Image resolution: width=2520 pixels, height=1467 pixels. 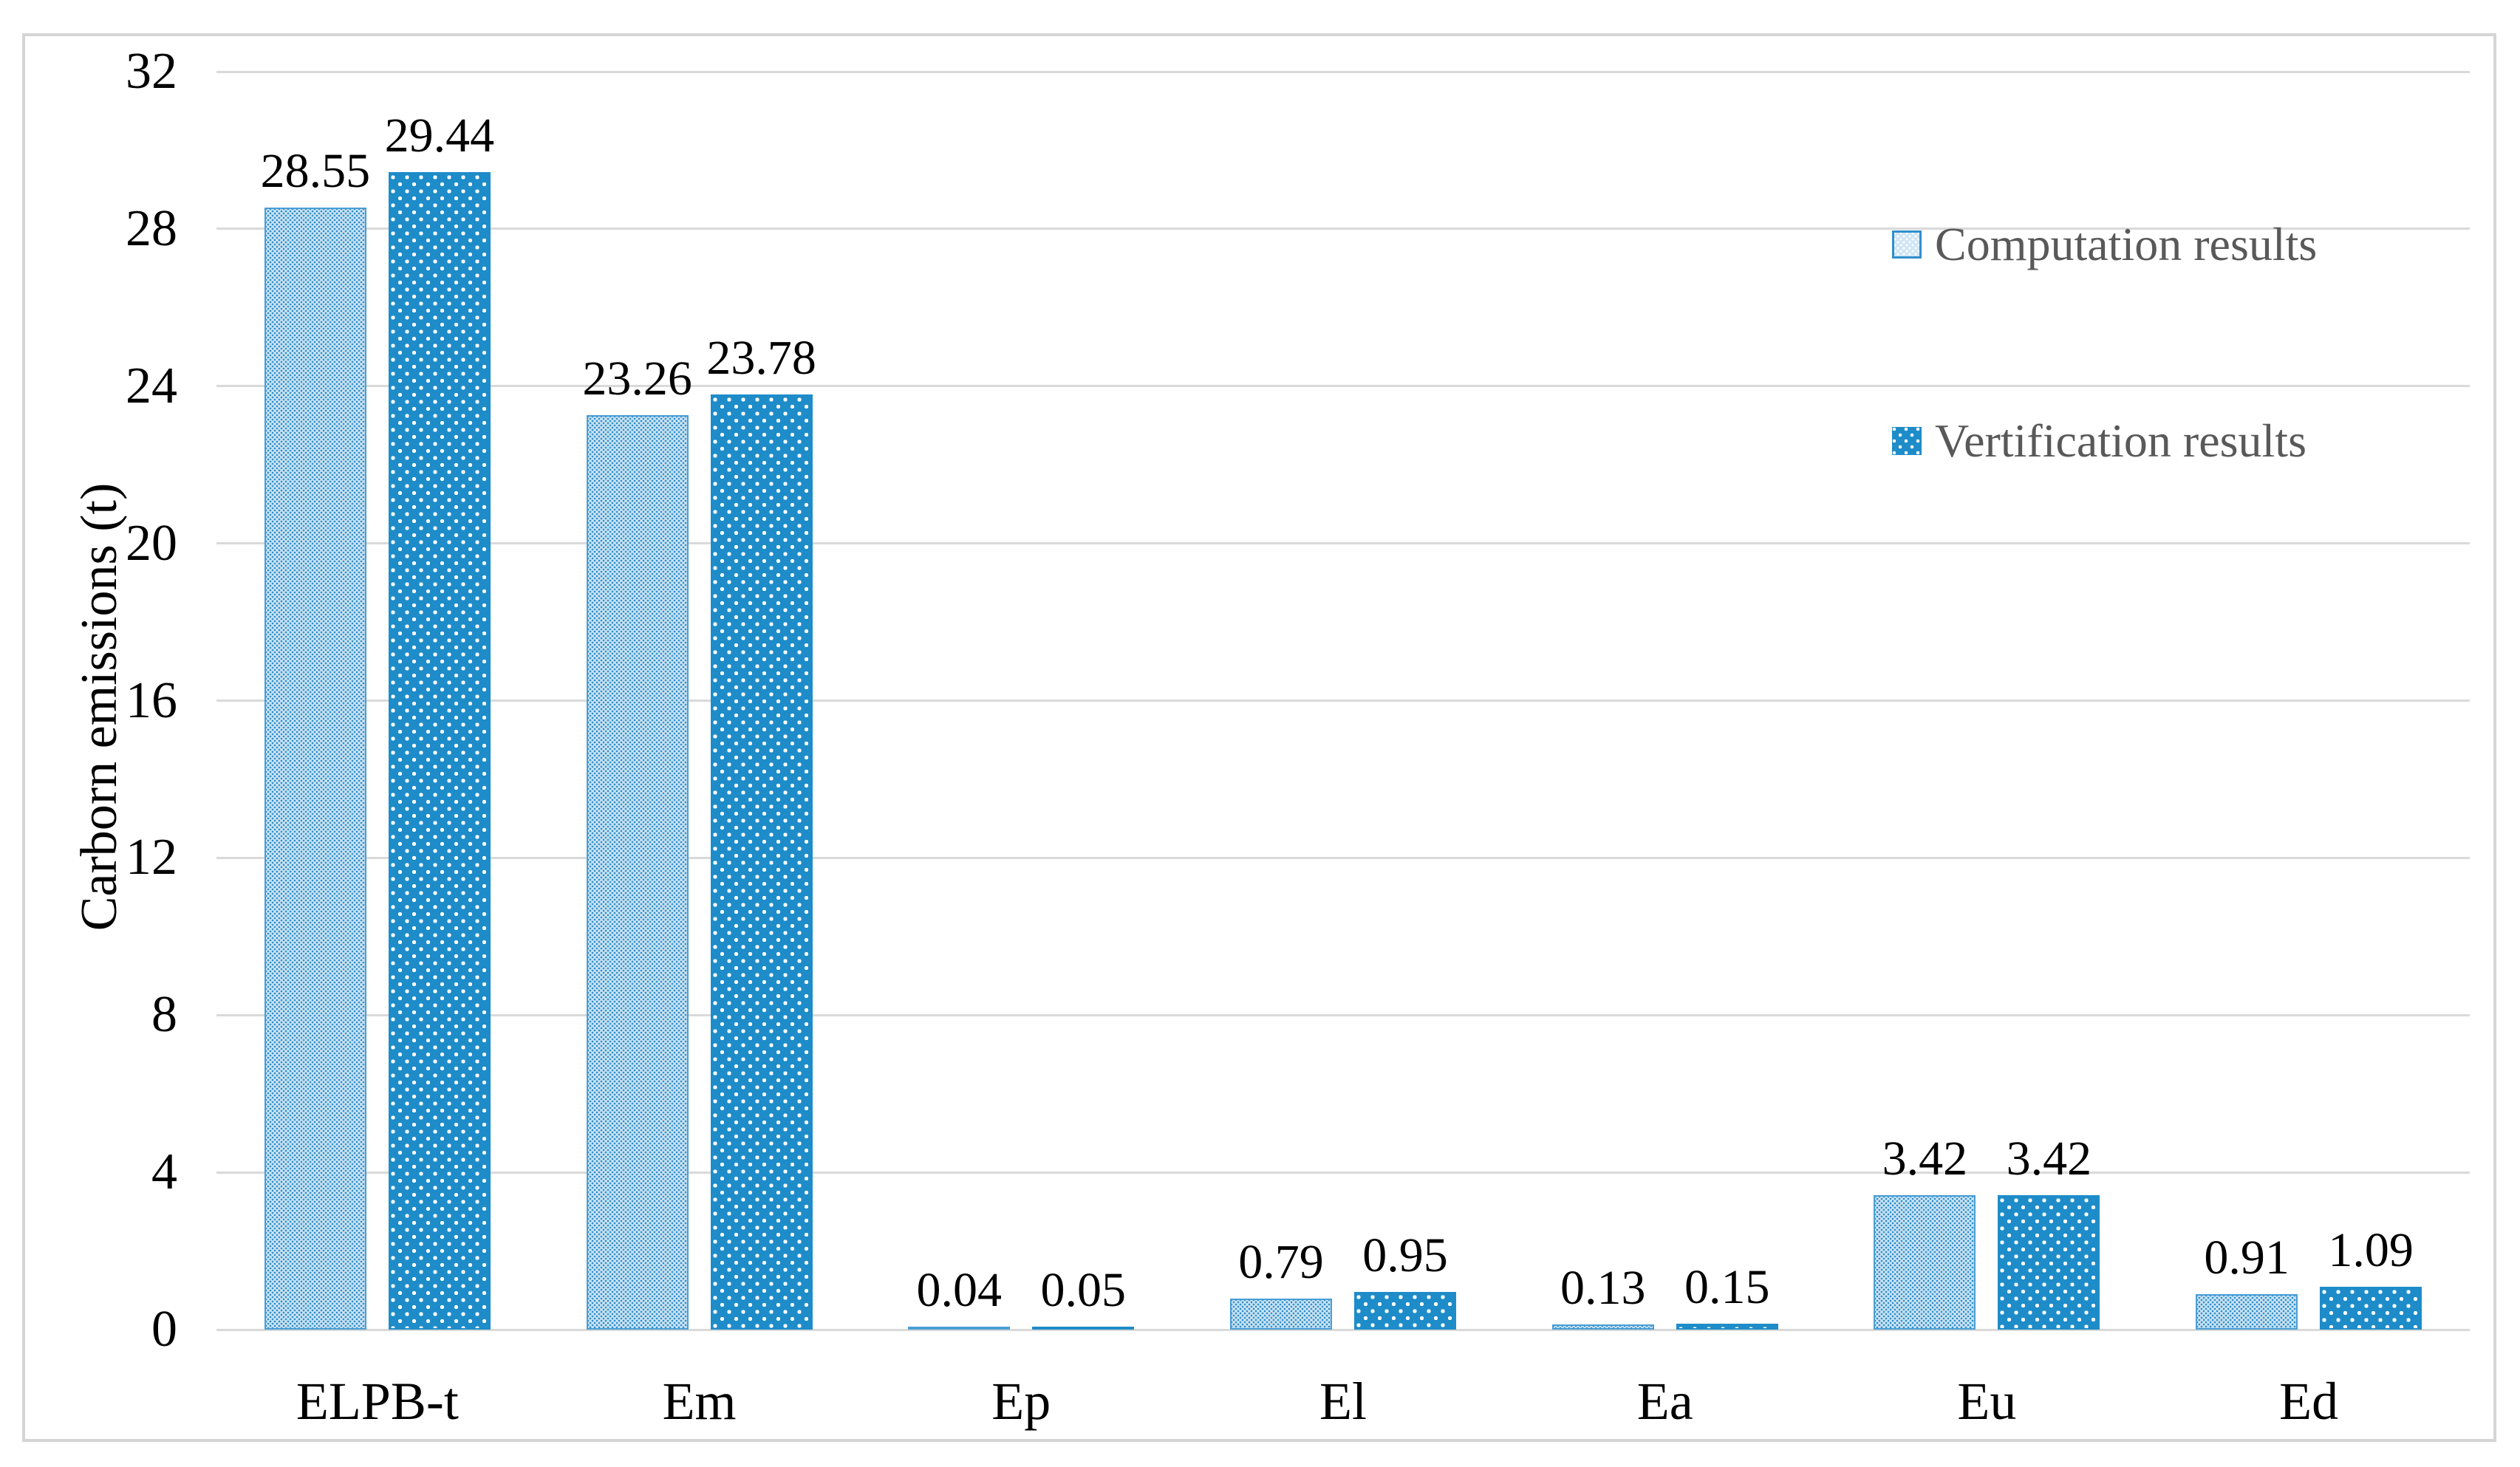 I want to click on x-category-label-ELPB-t: ELPB-t, so click(x=377, y=1402).